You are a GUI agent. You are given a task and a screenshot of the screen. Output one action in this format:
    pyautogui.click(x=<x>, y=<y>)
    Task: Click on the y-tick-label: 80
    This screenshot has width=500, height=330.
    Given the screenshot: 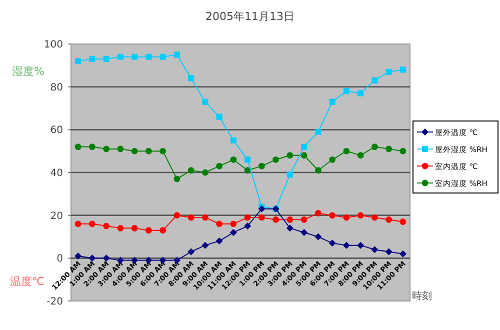 What is the action you would take?
    pyautogui.click(x=56, y=88)
    